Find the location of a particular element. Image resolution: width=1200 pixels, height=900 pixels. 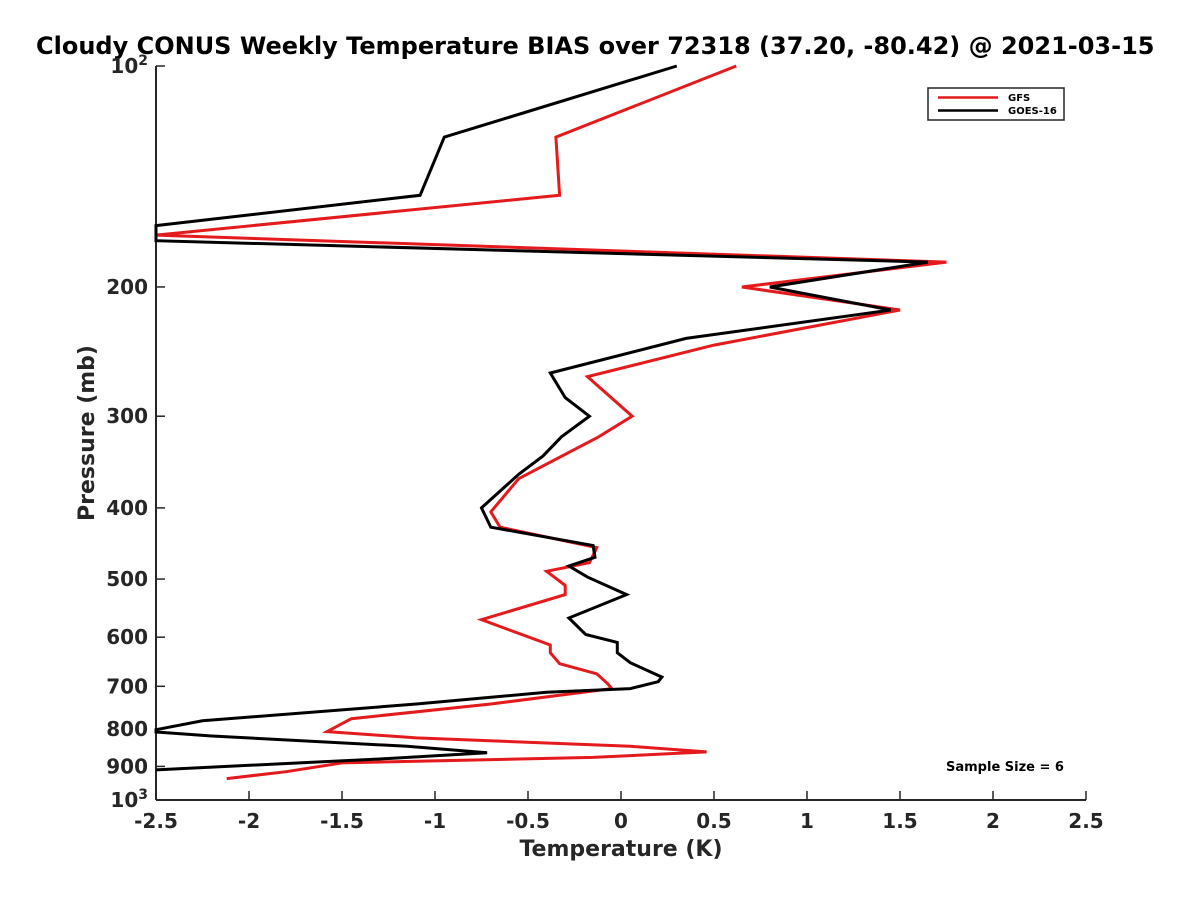

x-tick-label: 0.5 is located at coordinates (713, 821).